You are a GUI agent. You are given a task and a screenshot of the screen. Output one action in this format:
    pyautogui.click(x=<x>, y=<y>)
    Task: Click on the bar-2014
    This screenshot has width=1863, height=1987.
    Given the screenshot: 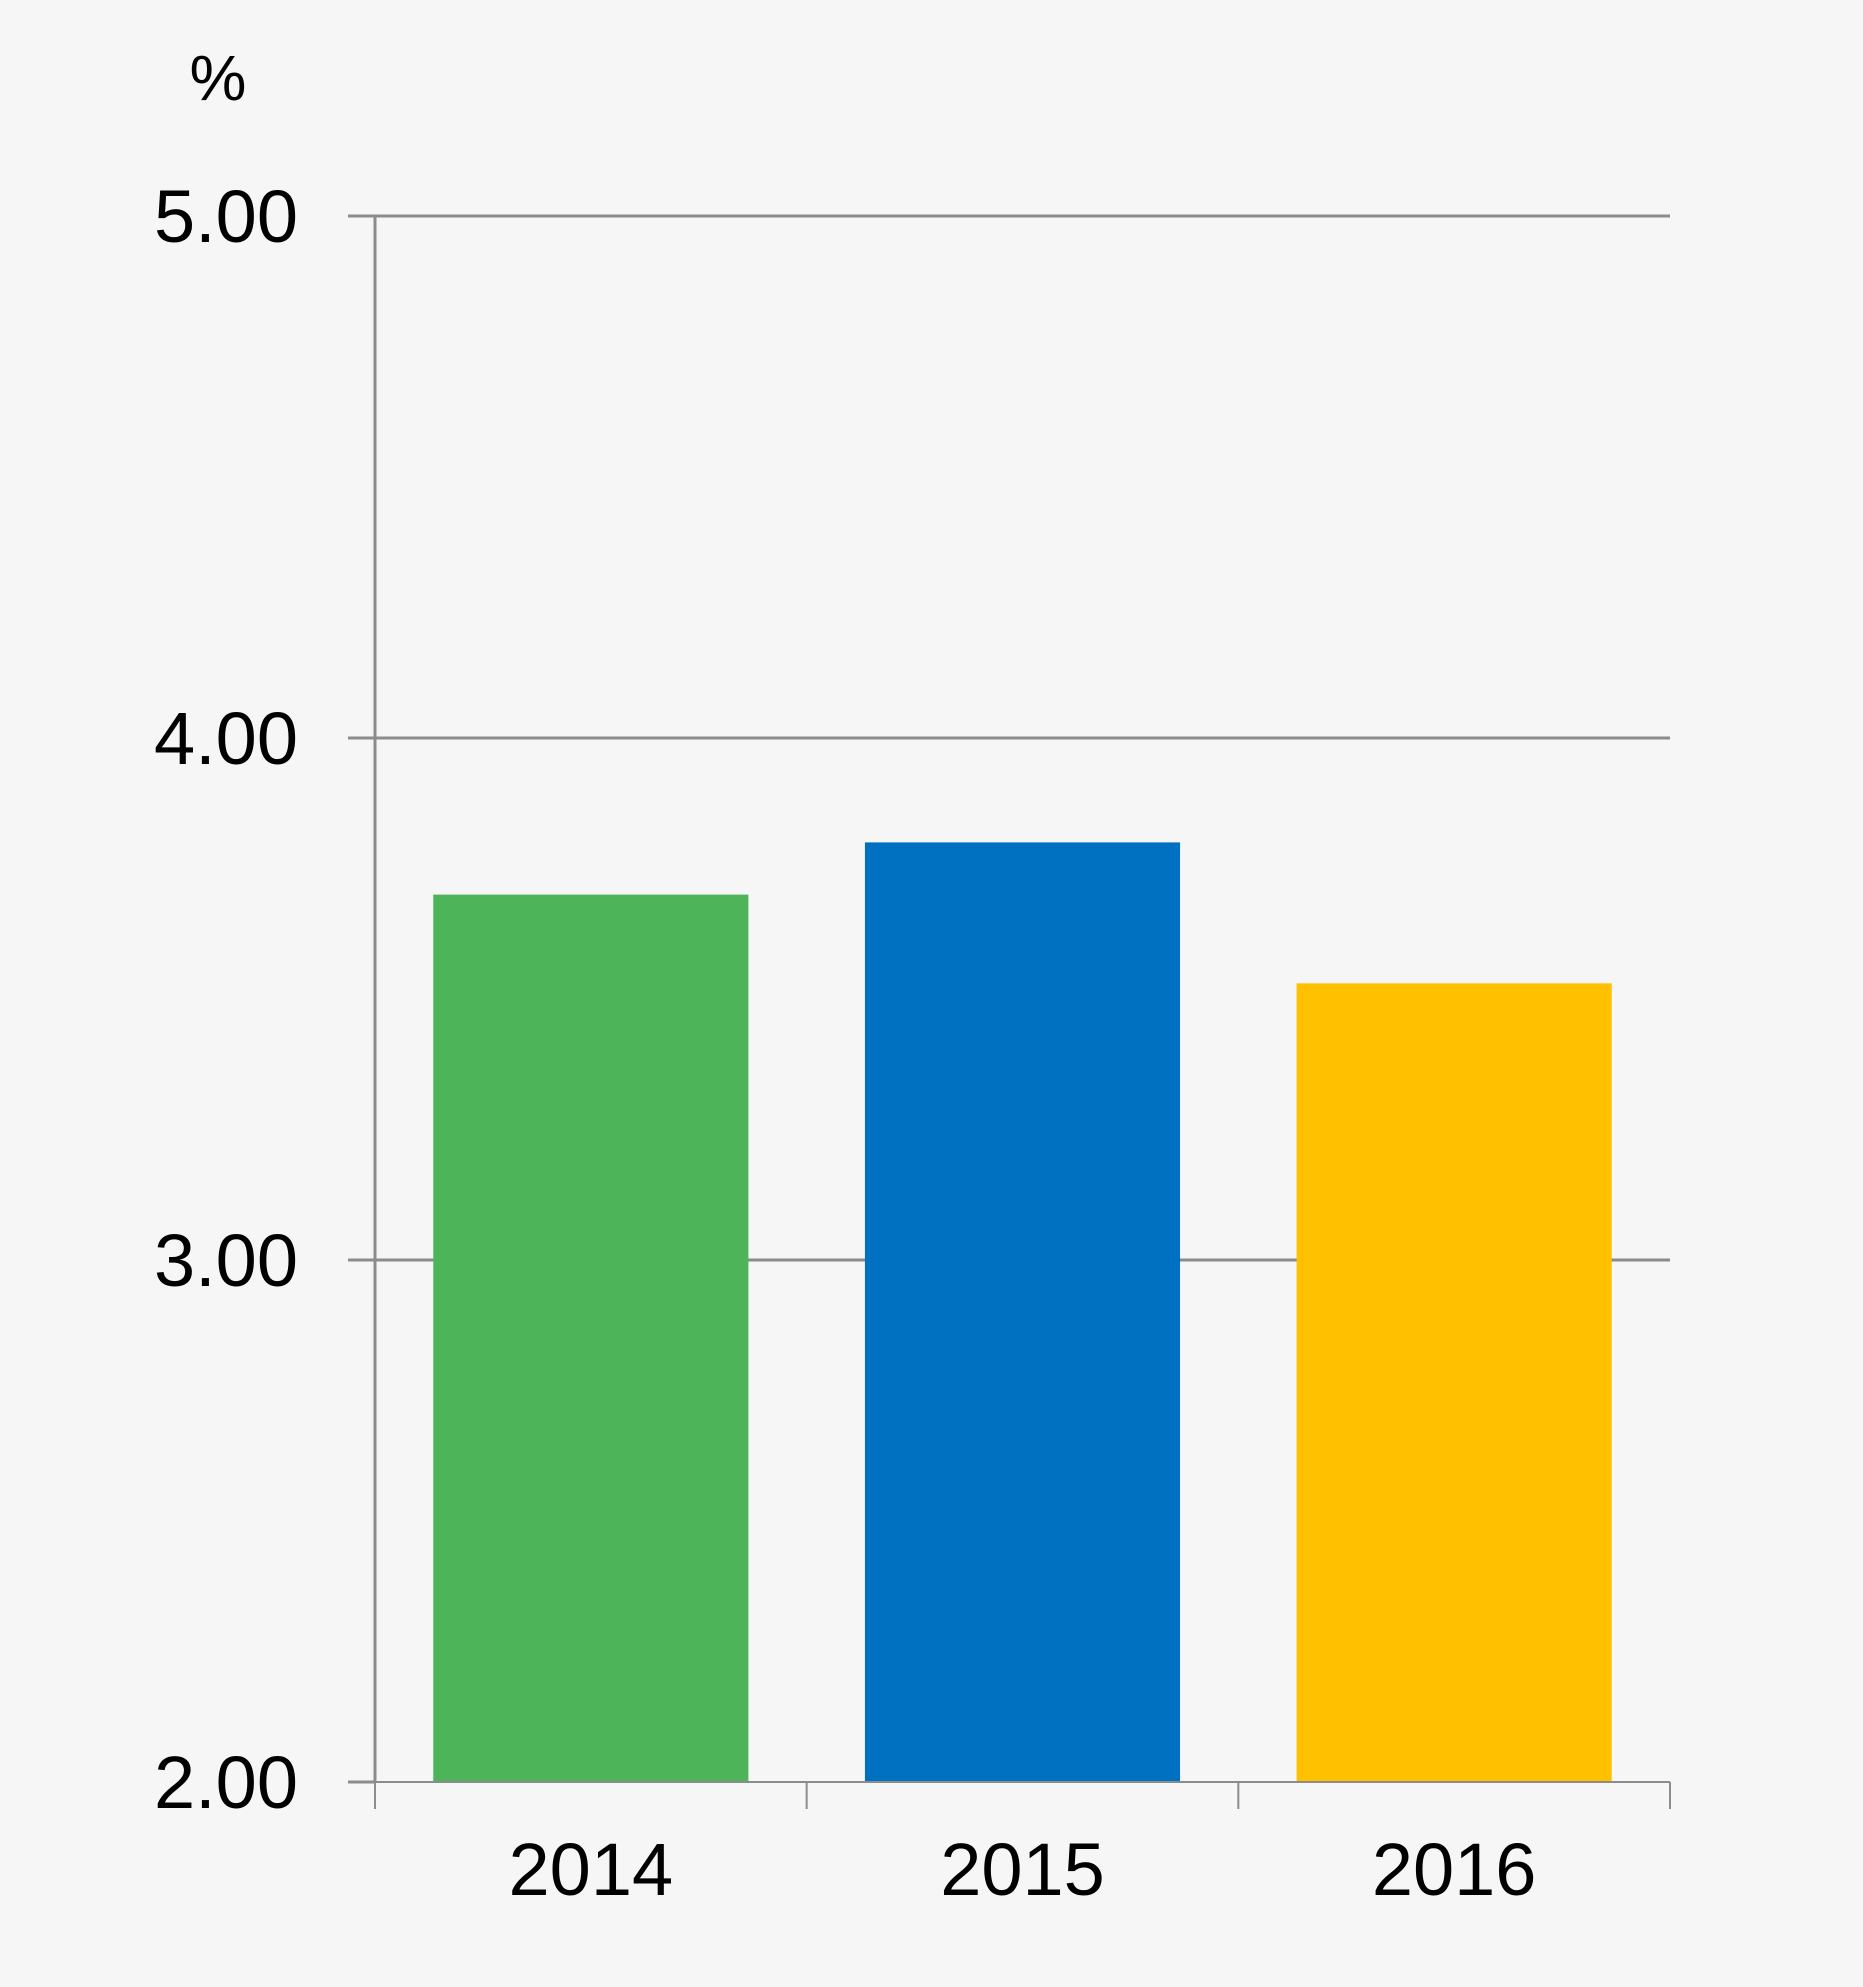 What is the action you would take?
    pyautogui.click(x=591, y=1338)
    